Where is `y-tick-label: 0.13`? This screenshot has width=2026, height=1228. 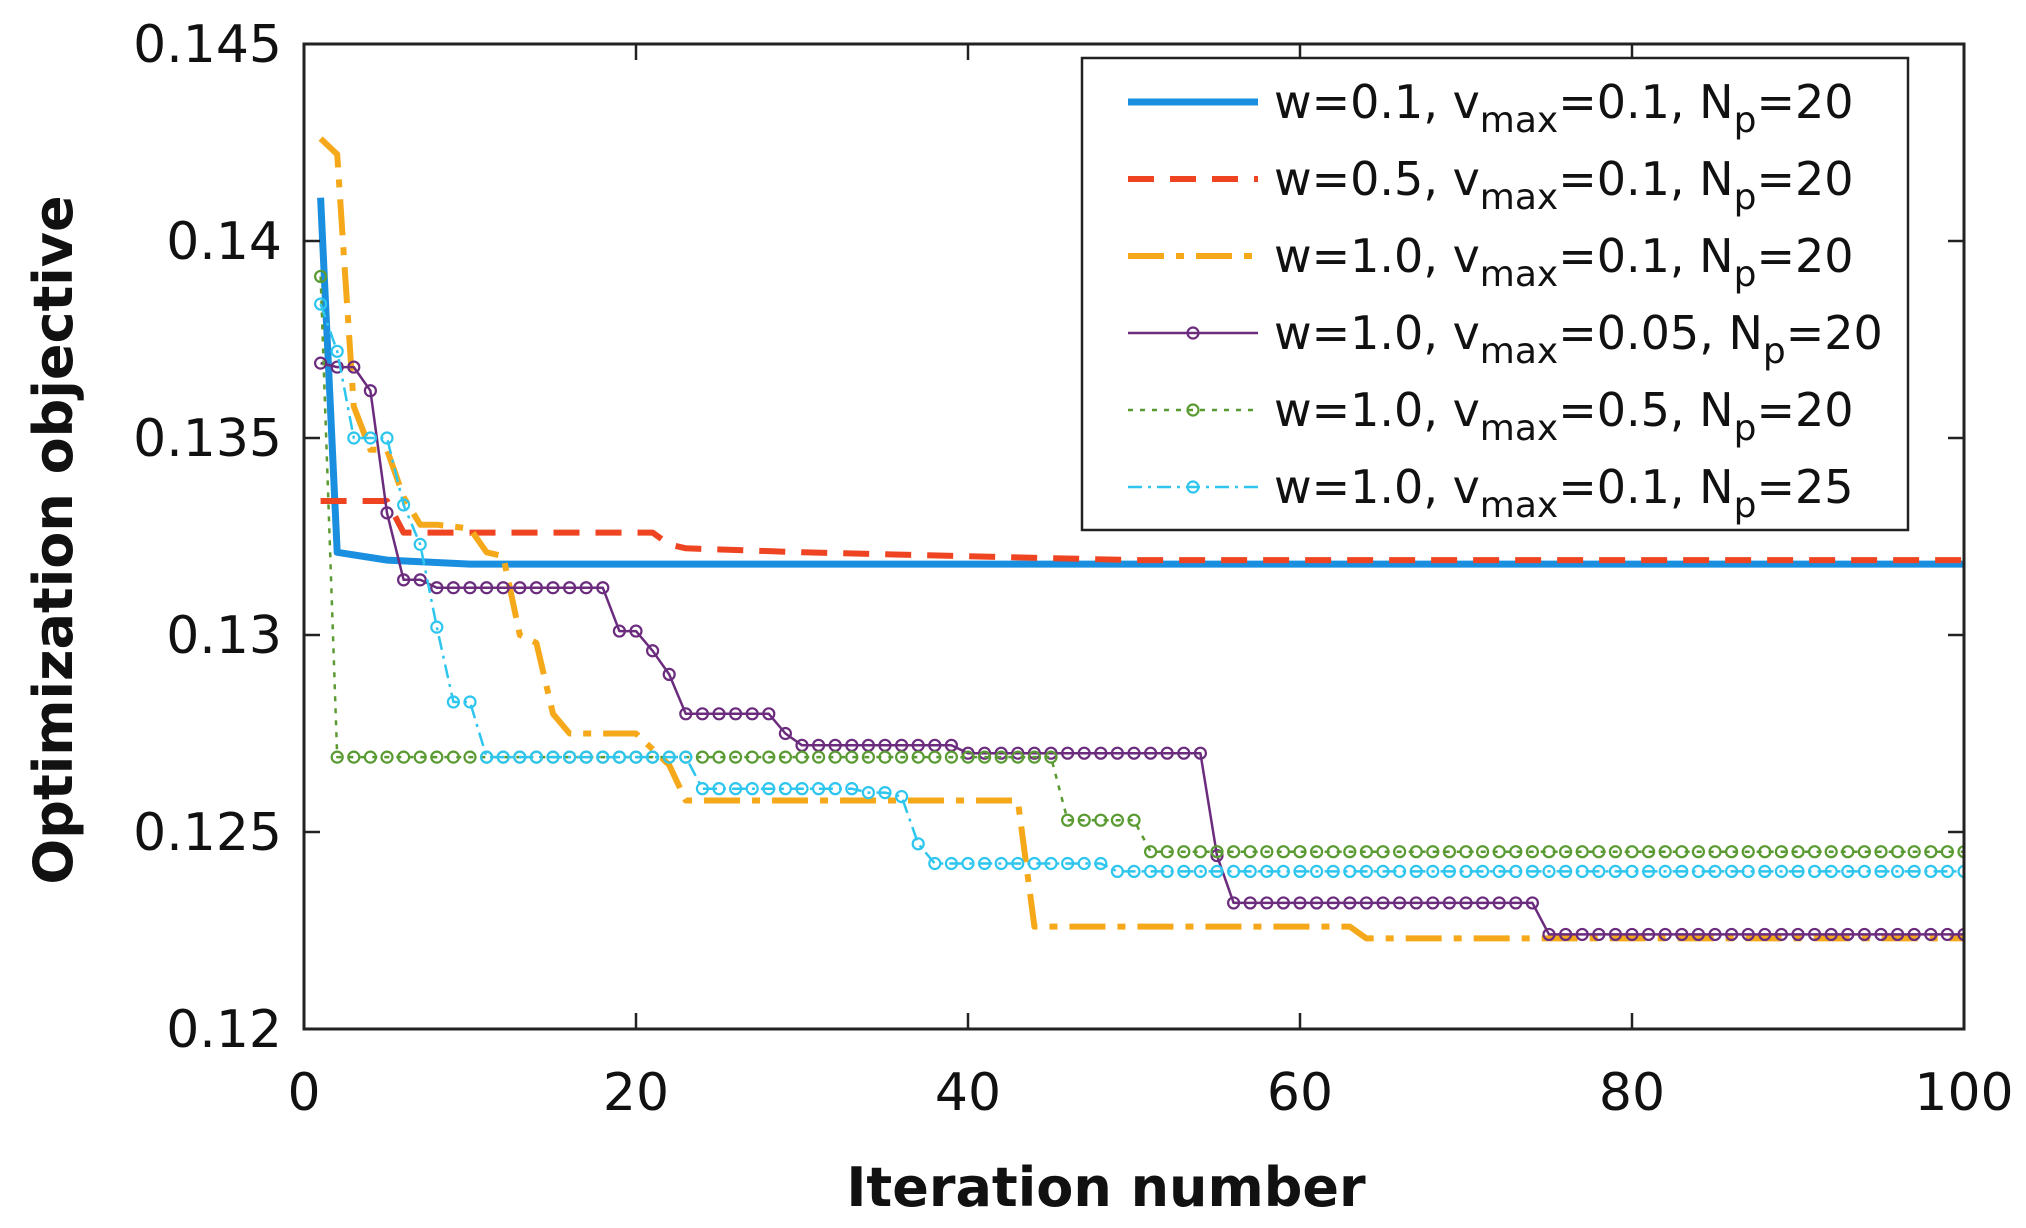 y-tick-label: 0.13 is located at coordinates (224, 636).